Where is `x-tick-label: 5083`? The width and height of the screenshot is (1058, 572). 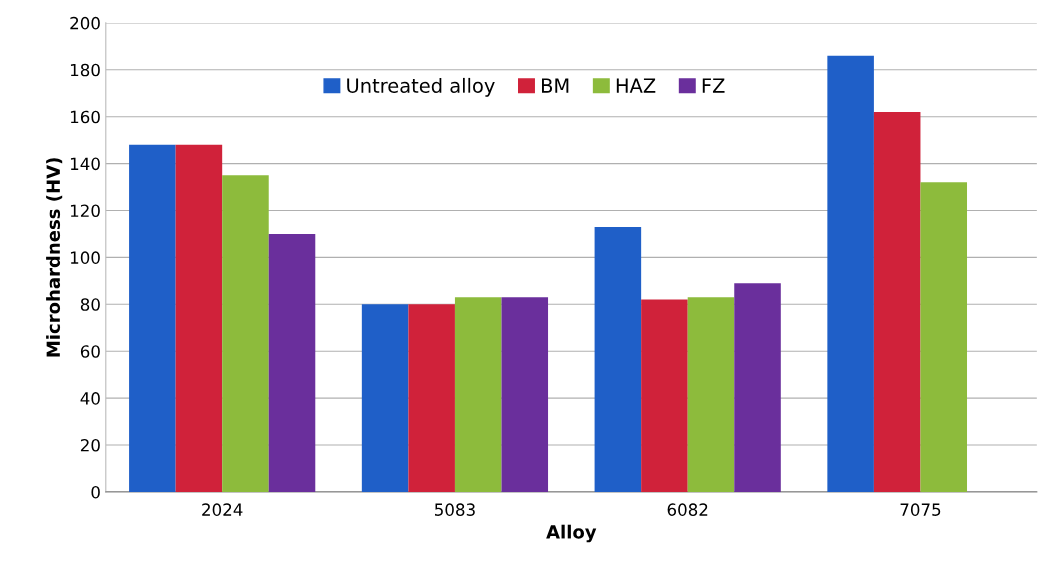 x-tick-label: 5083 is located at coordinates (455, 509).